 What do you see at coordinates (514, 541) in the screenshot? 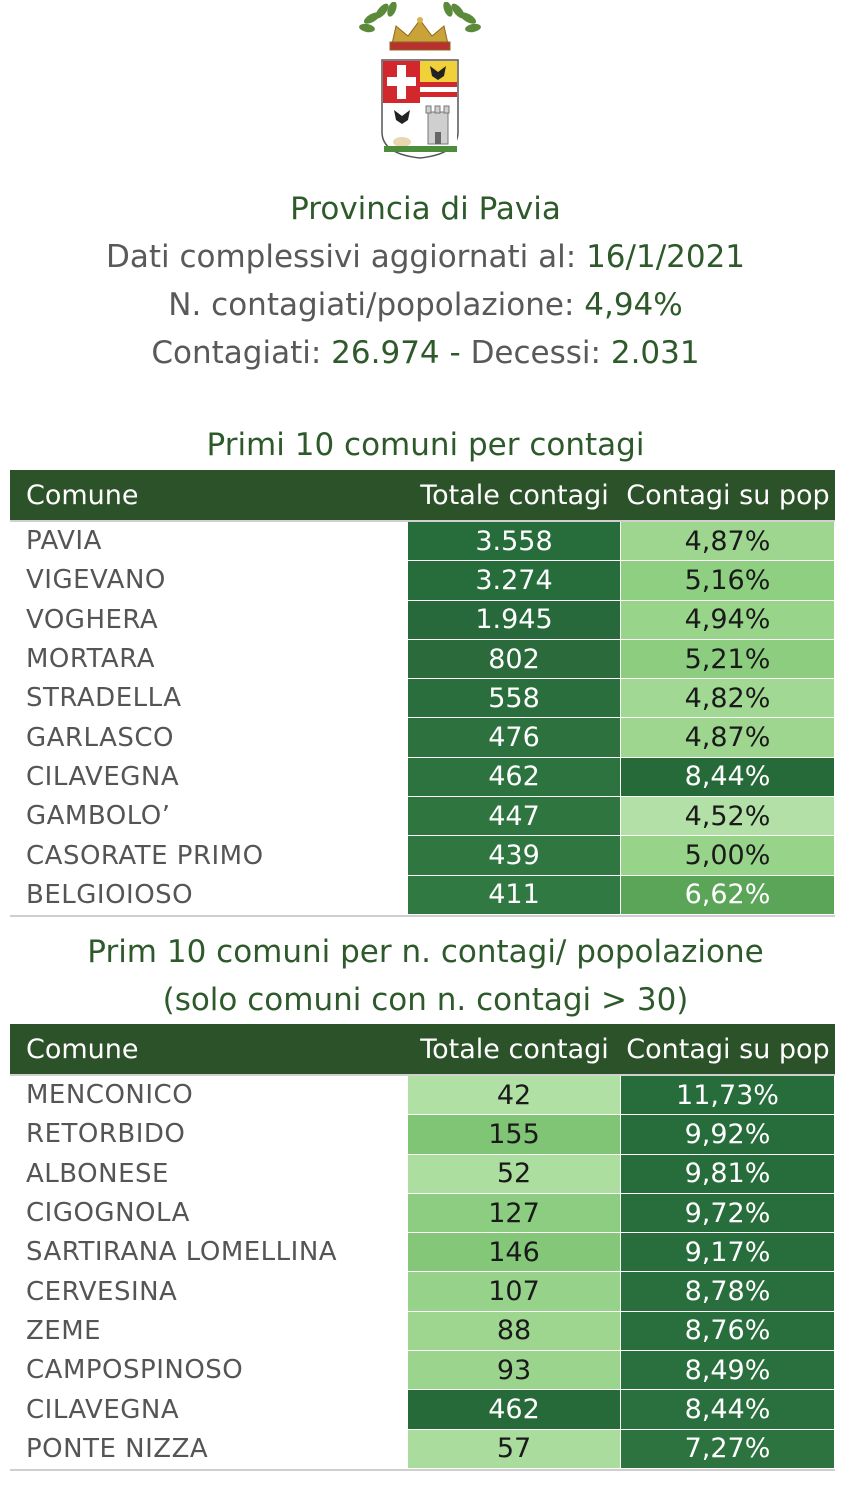
I see `cell-totale: 3.558` at bounding box center [514, 541].